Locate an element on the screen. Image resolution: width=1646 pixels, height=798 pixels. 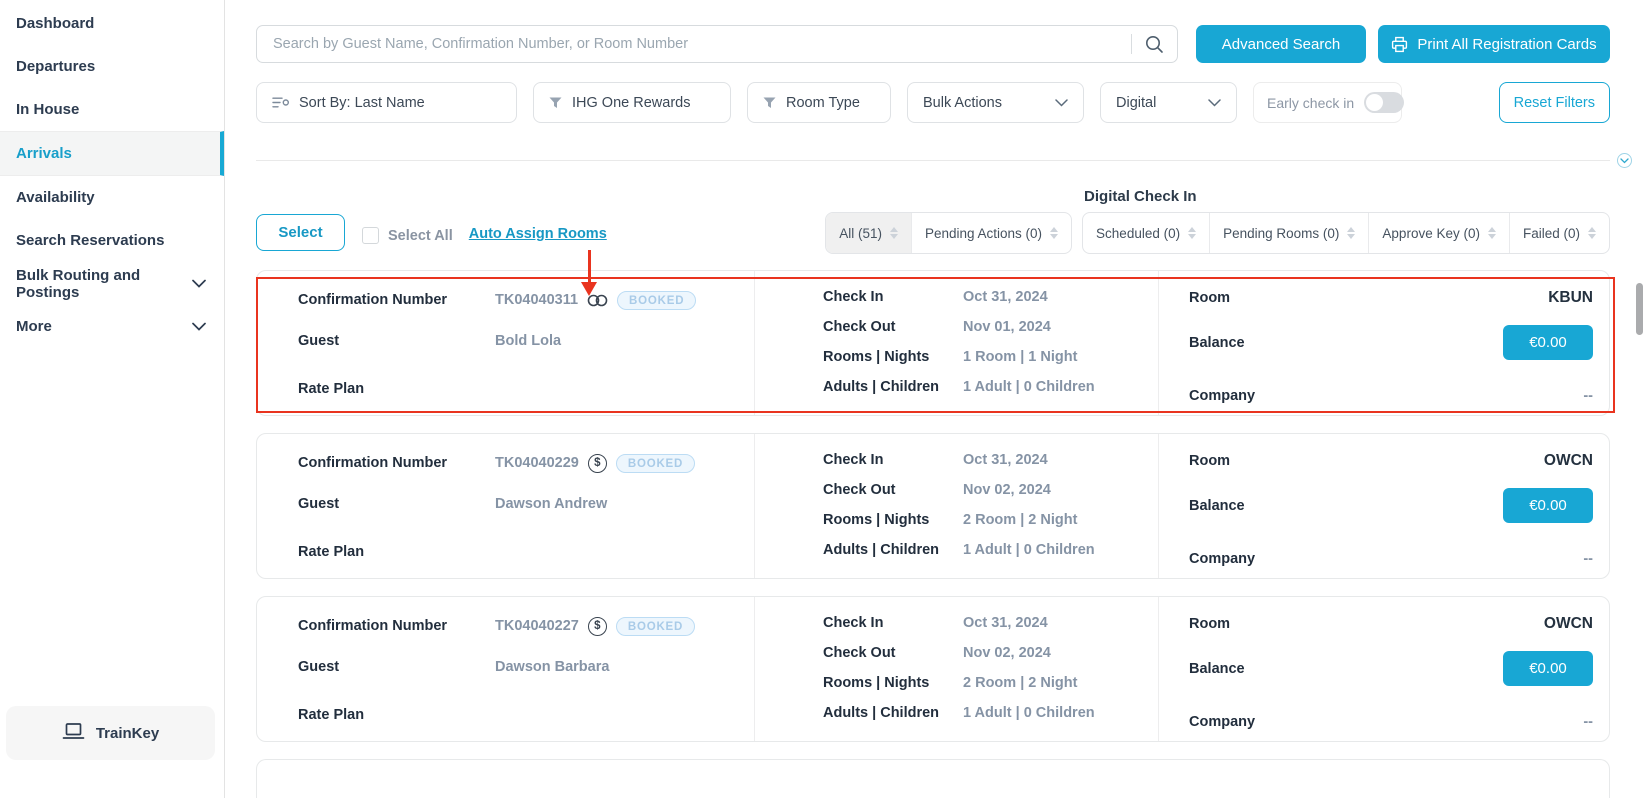
guest-label: Guest is located at coordinates (319, 341).